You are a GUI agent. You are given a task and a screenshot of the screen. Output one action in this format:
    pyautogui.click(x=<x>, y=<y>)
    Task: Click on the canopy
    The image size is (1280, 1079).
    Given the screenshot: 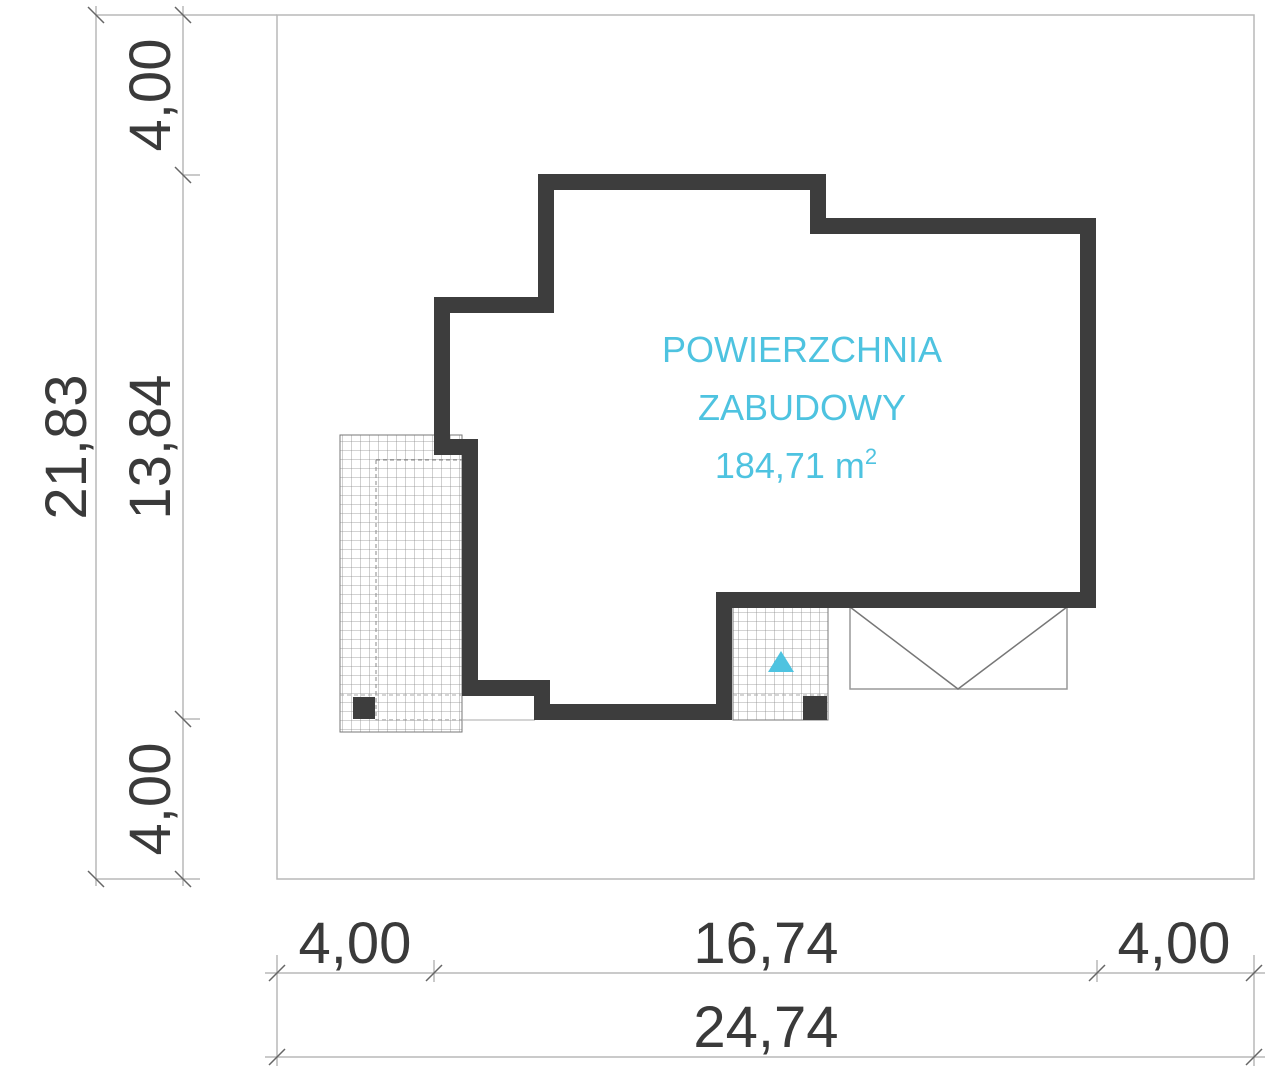 What is the action you would take?
    pyautogui.click(x=958, y=648)
    